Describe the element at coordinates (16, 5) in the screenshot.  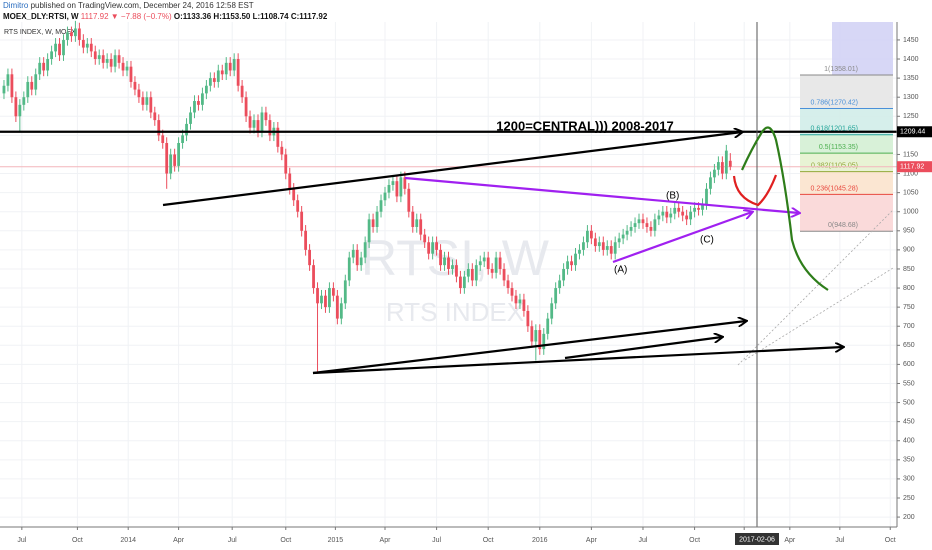
I see `author: Dimitro` at that location.